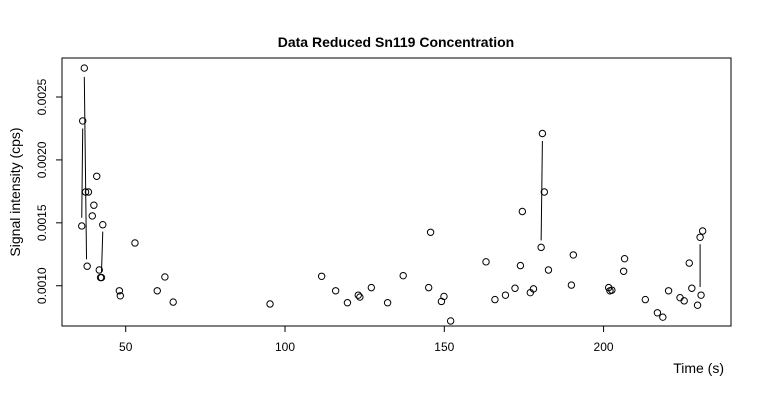  What do you see at coordinates (285, 347) in the screenshot?
I see `x-tick-label: 100` at bounding box center [285, 347].